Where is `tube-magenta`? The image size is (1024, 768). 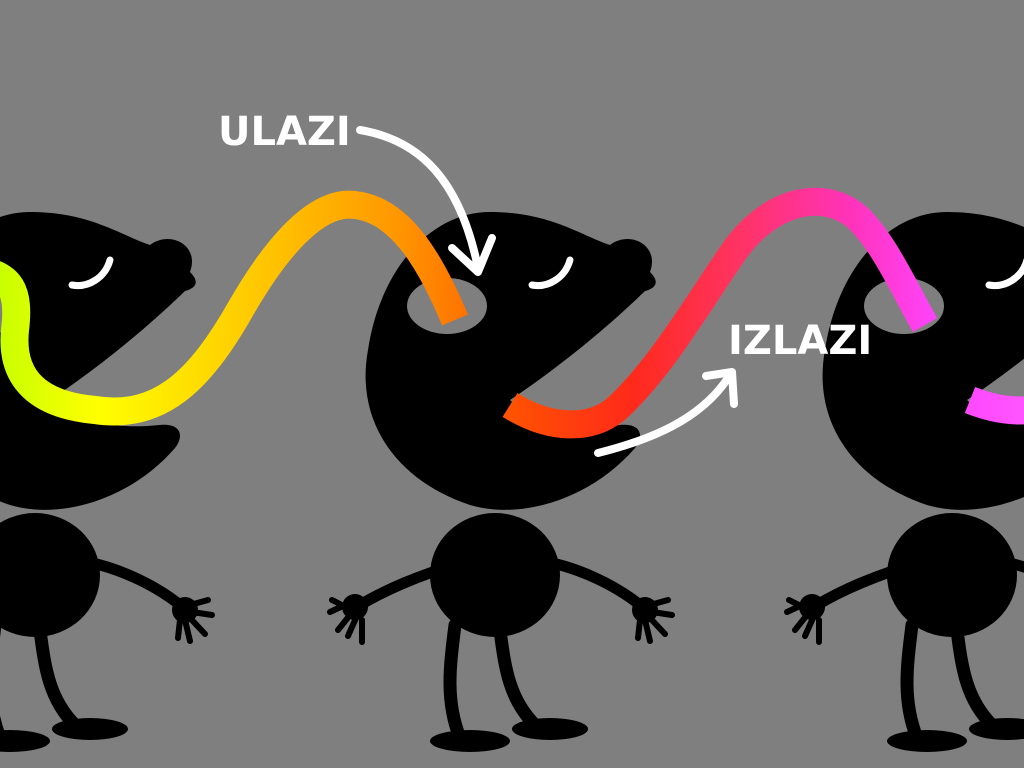
tube-magenta is located at coordinates (994, 405).